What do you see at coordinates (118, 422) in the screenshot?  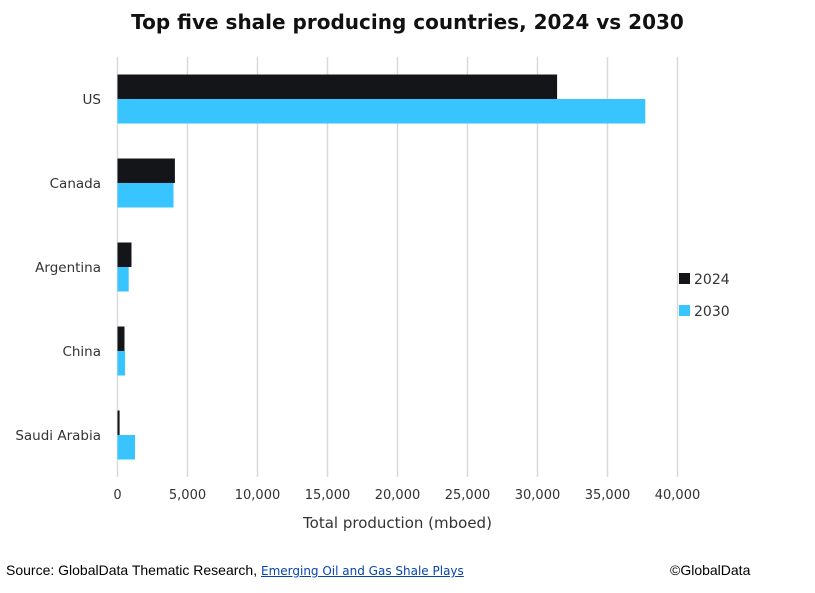 I see `bar-2024-saudi-arabia` at bounding box center [118, 422].